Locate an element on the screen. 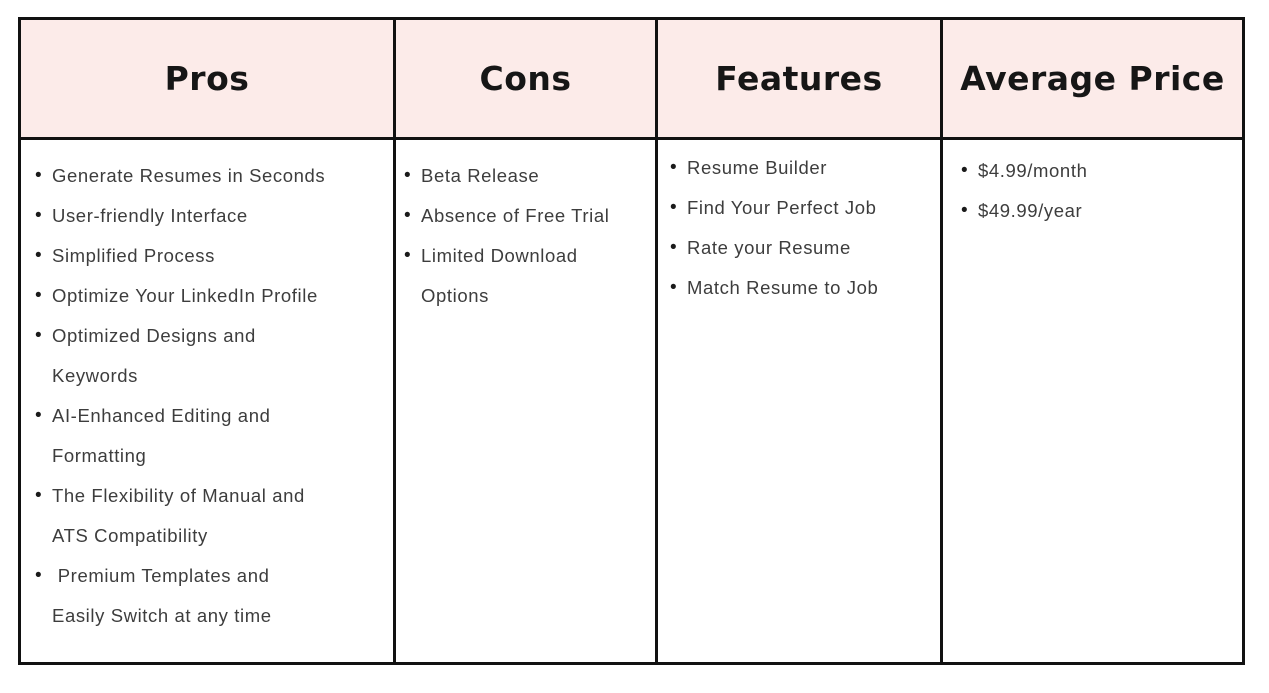 This screenshot has height=693, width=1269. list-item: • Rate your Resume is located at coordinates (802, 248).